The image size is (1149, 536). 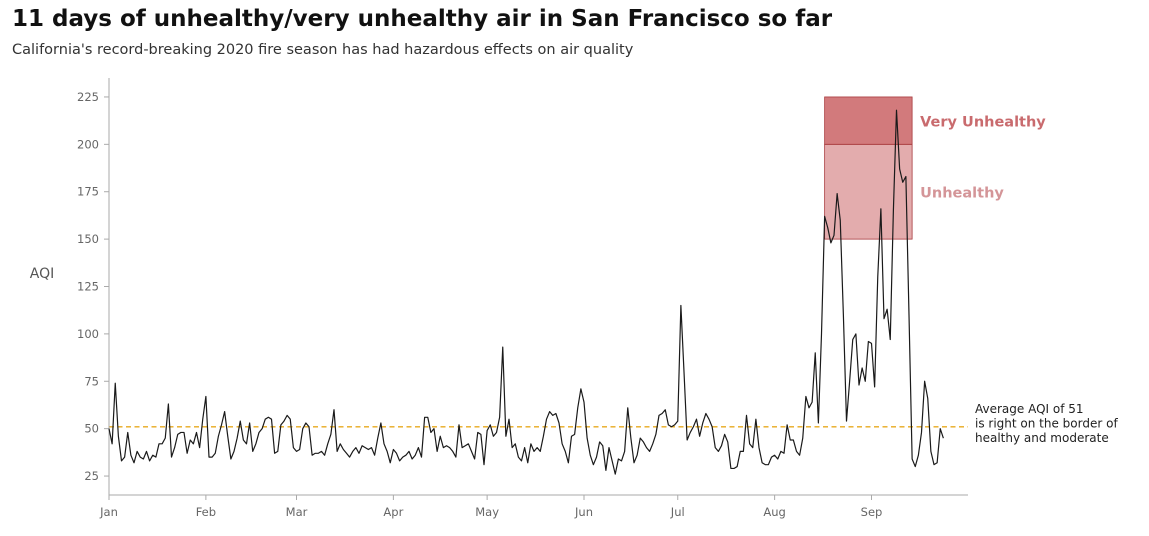 What do you see at coordinates (868, 191) in the screenshot?
I see `unhealthy-band` at bounding box center [868, 191].